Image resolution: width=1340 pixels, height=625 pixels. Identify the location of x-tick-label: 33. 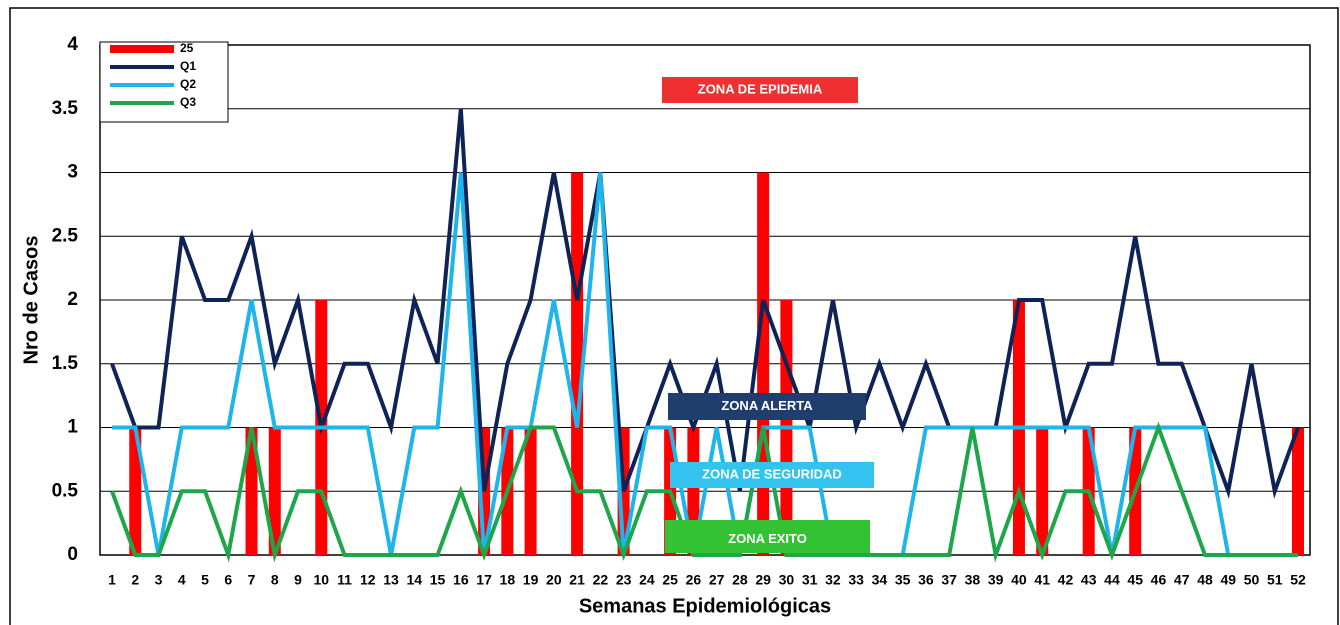
(856, 580).